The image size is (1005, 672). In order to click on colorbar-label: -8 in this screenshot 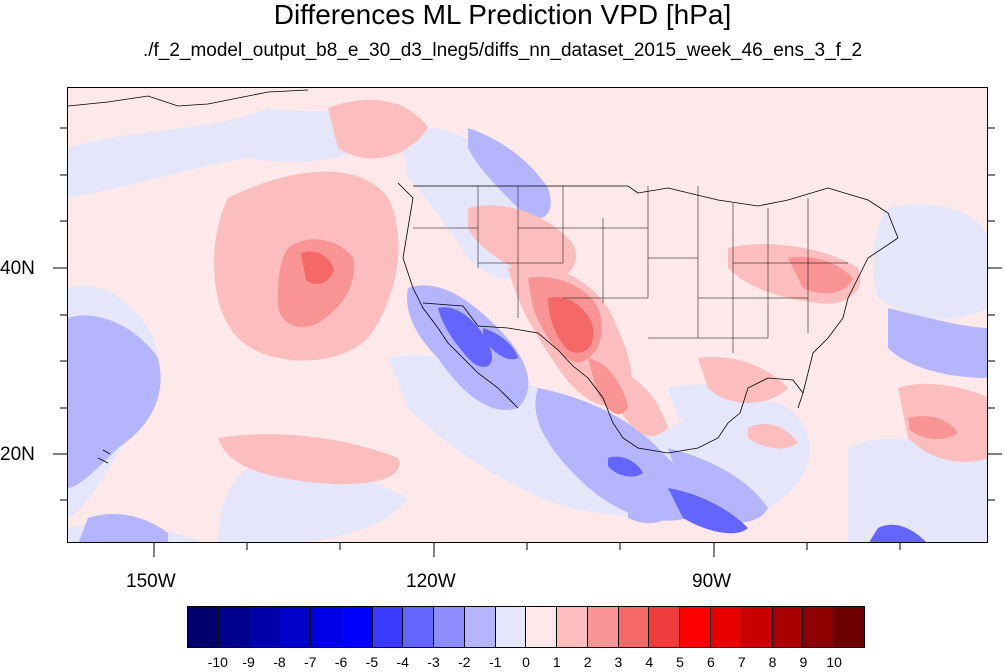, I will do `click(279, 662)`.